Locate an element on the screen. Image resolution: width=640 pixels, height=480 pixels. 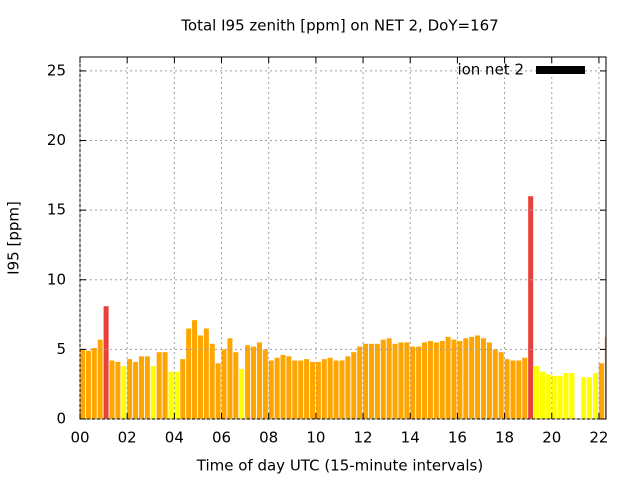
y-tick-label: 20 is located at coordinates (56, 140).